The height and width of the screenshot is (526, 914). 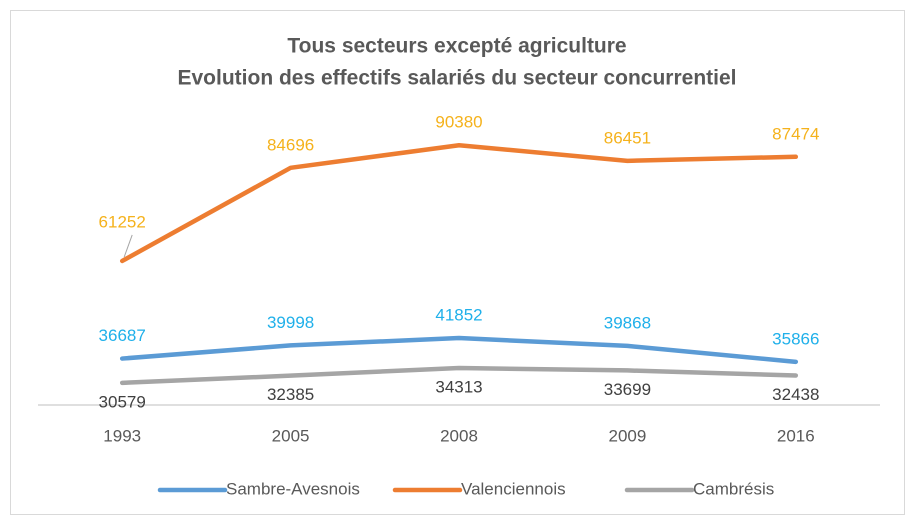 What do you see at coordinates (795, 394) in the screenshot?
I see `data-label: 32438` at bounding box center [795, 394].